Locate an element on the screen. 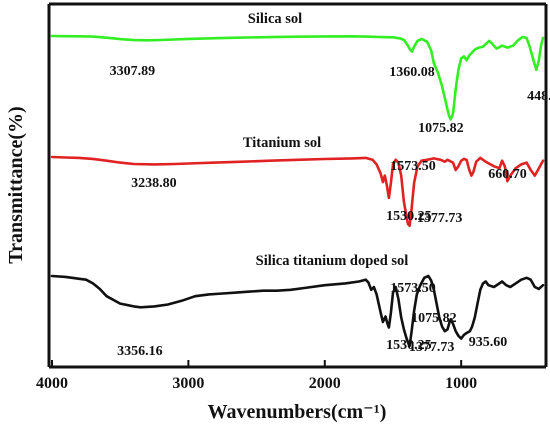  series-name-label: Silica sol is located at coordinates (275, 19).